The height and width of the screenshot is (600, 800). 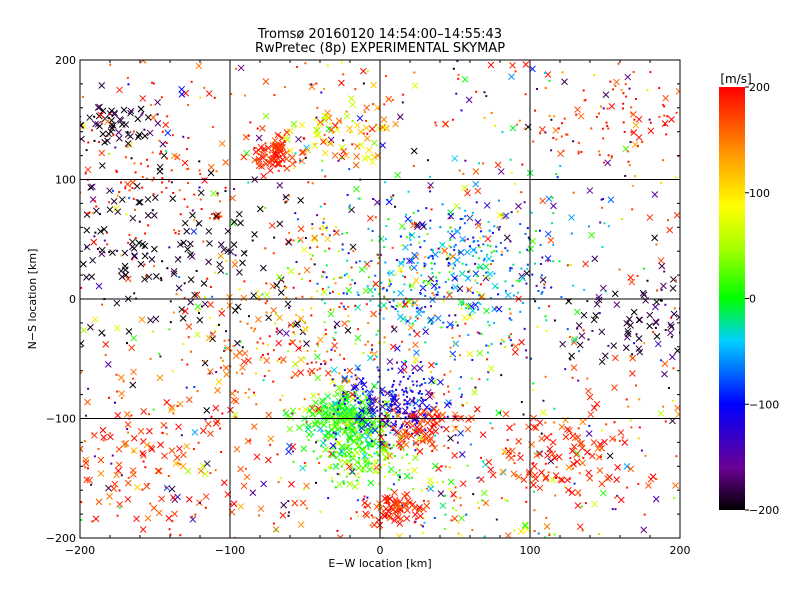 I want to click on y-tick-label: −100, so click(x=61, y=419).